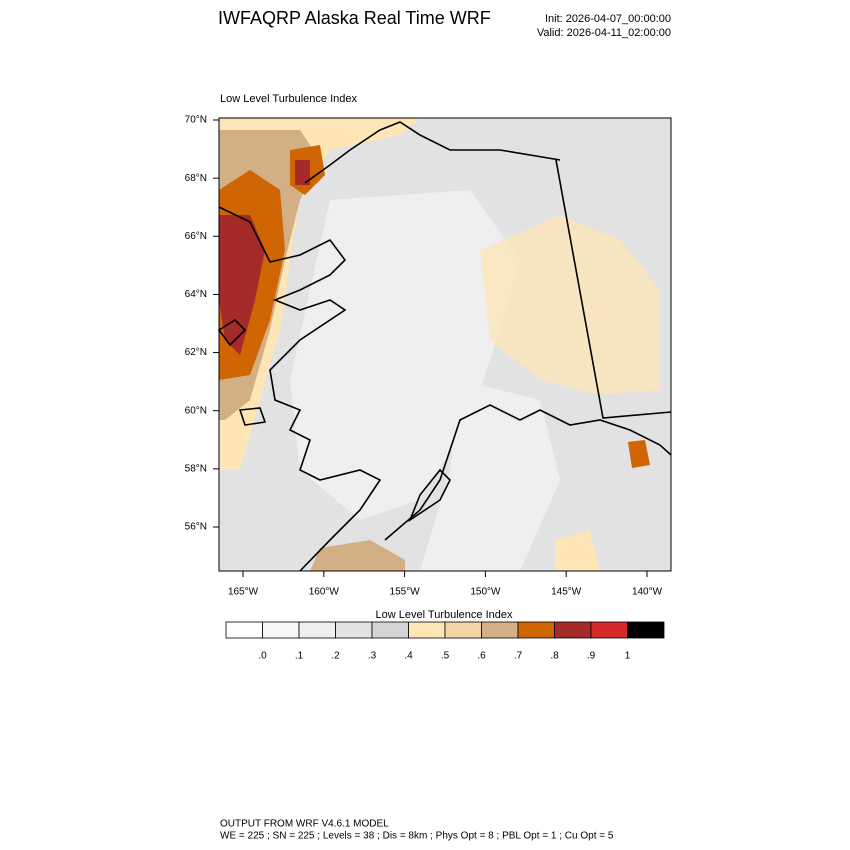 This screenshot has height=850, width=850. I want to click on colorbar-label: .1, so click(299, 656).